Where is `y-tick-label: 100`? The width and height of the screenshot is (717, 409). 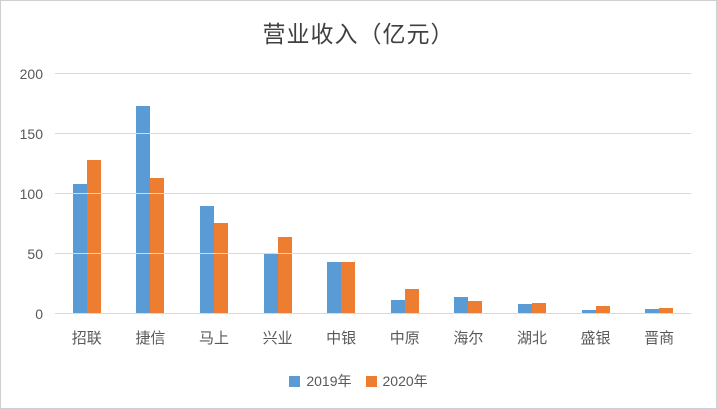
y-tick-label: 100 is located at coordinates (31, 194).